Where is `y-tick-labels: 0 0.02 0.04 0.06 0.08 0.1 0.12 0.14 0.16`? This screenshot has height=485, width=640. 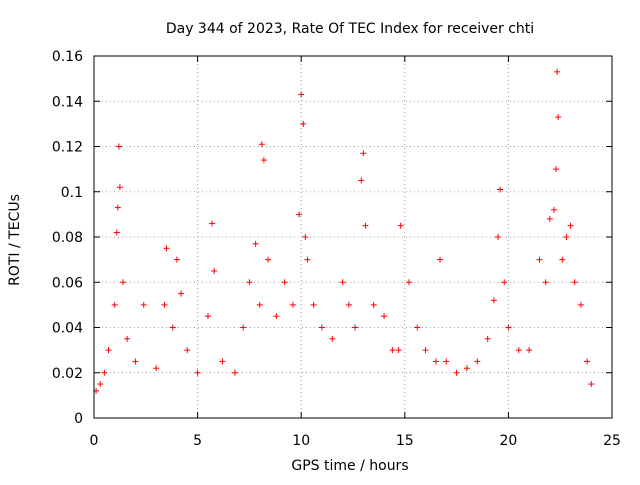
y-tick-labels: 0 0.02 0.04 0.06 0.08 0.1 0.12 0.14 0.16 is located at coordinates (67, 238).